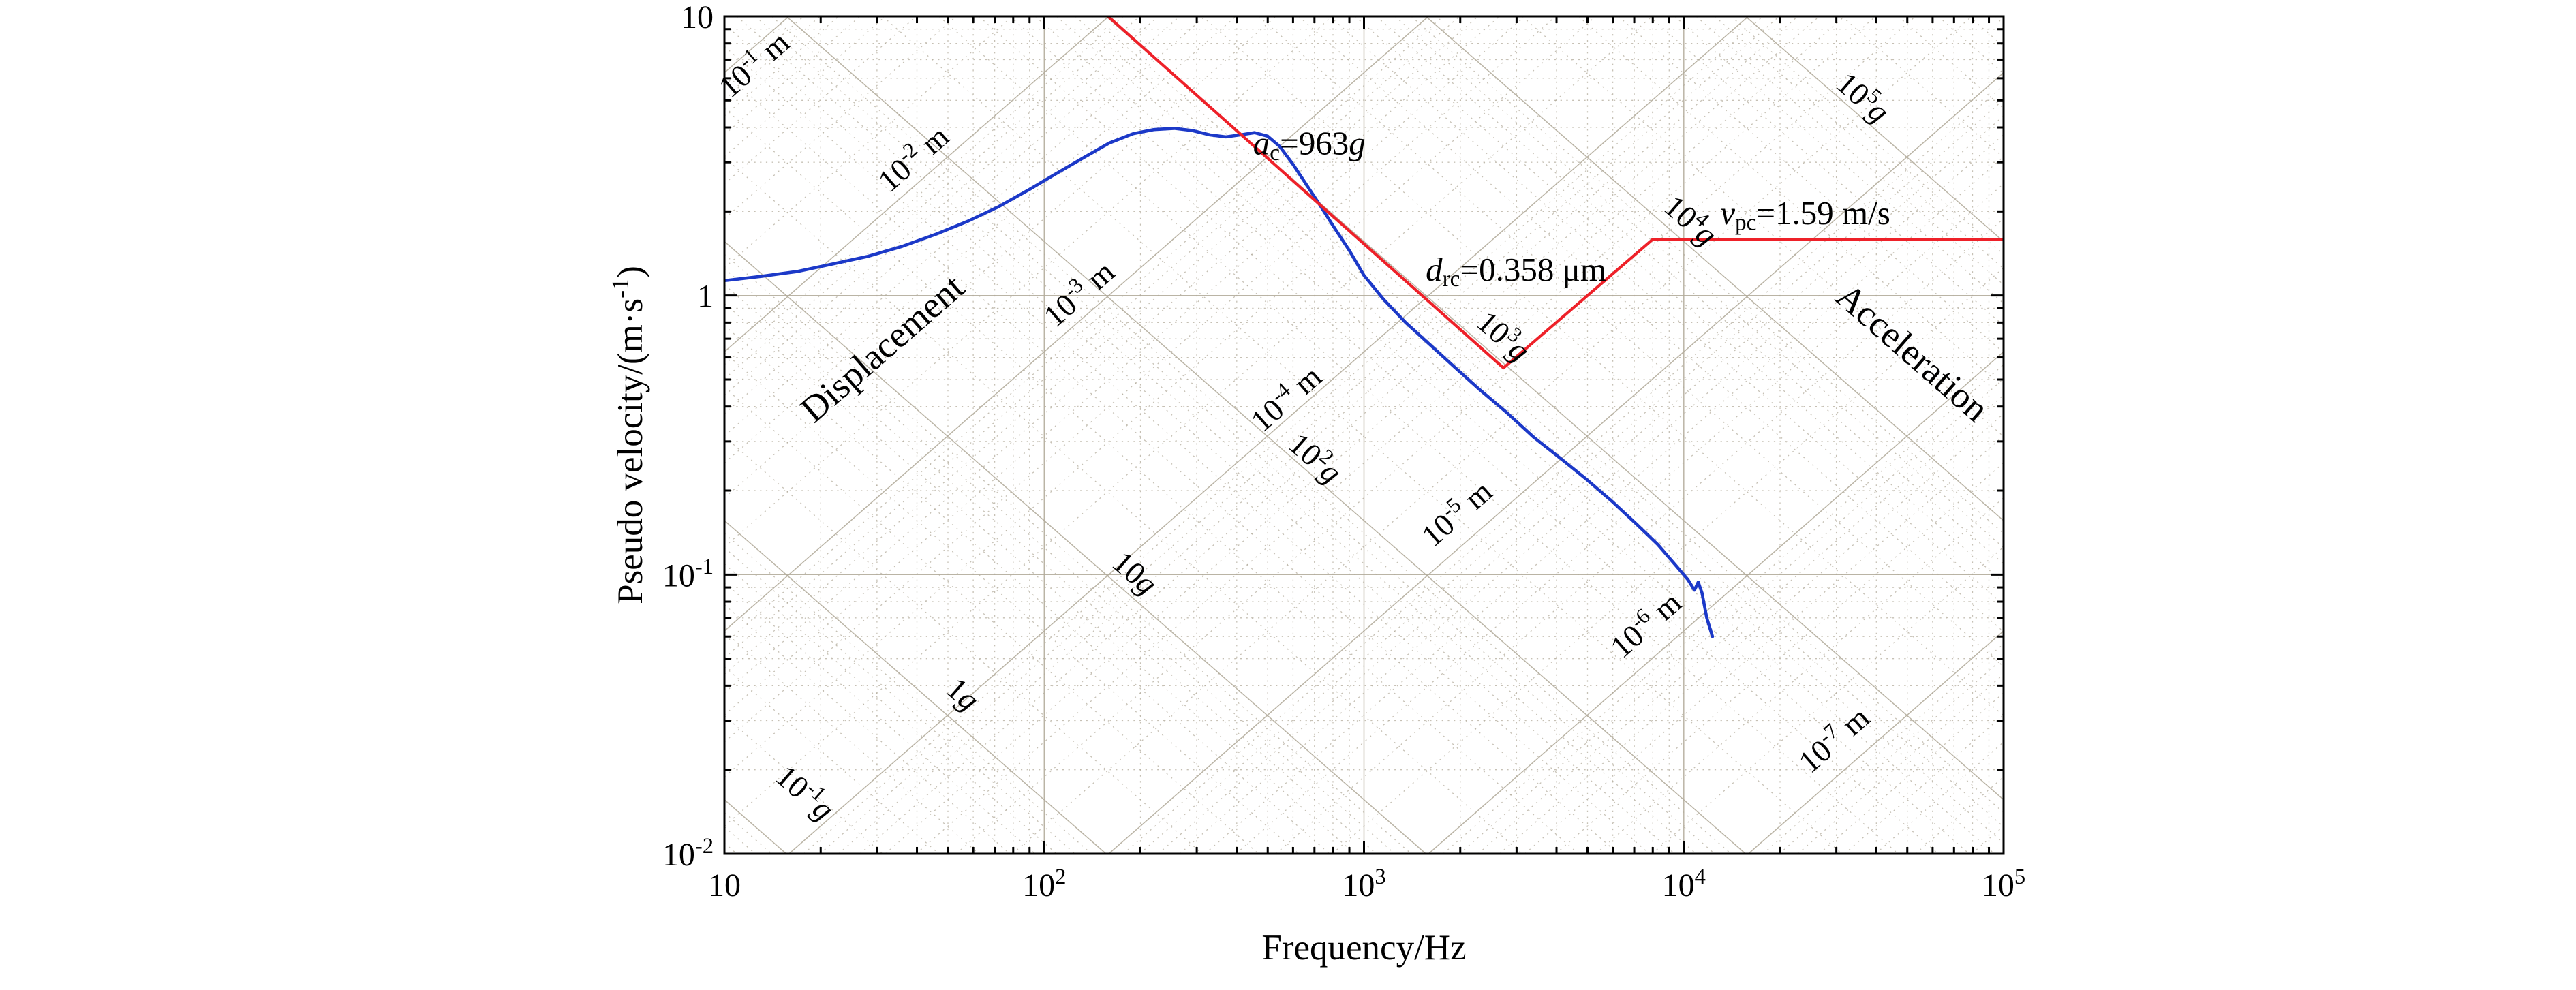 This screenshot has width=2576, height=990. Describe the element at coordinates (1684, 884) in the screenshot. I see `x-tick-label: 10⁴` at that location.